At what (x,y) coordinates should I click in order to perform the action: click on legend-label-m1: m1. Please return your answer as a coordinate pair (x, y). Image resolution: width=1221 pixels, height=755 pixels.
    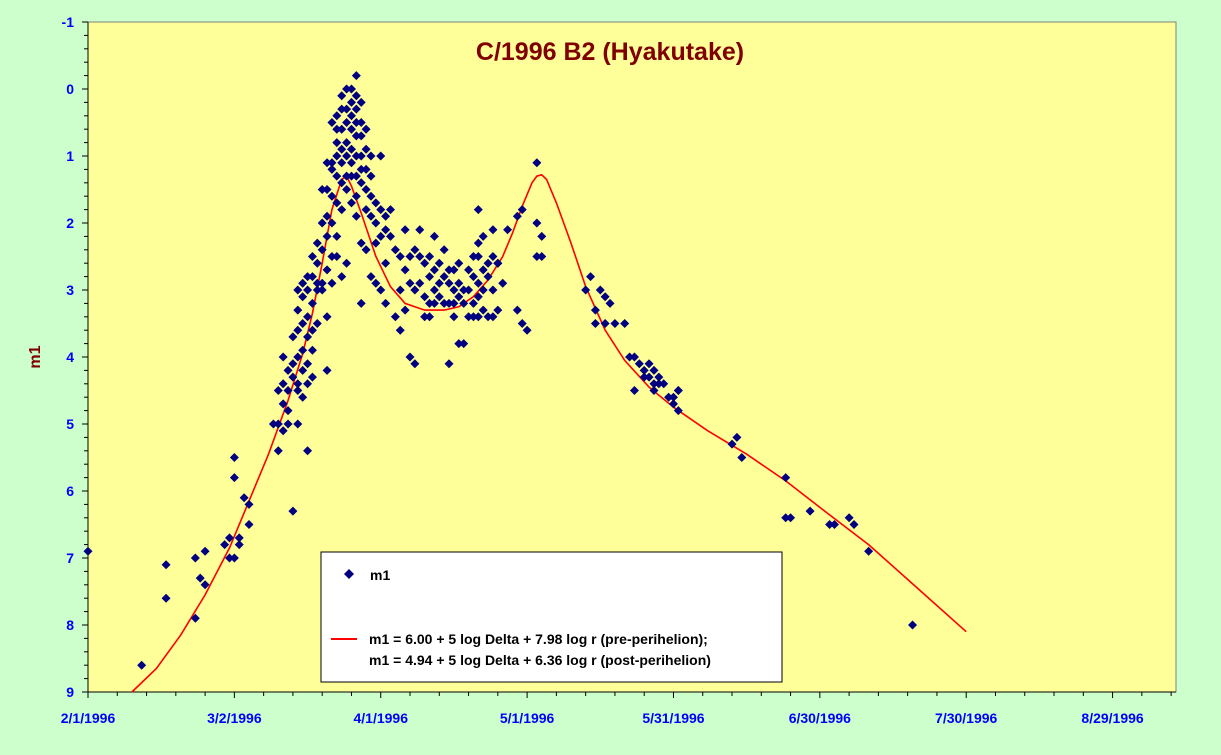
    Looking at the image, I should click on (380, 575).